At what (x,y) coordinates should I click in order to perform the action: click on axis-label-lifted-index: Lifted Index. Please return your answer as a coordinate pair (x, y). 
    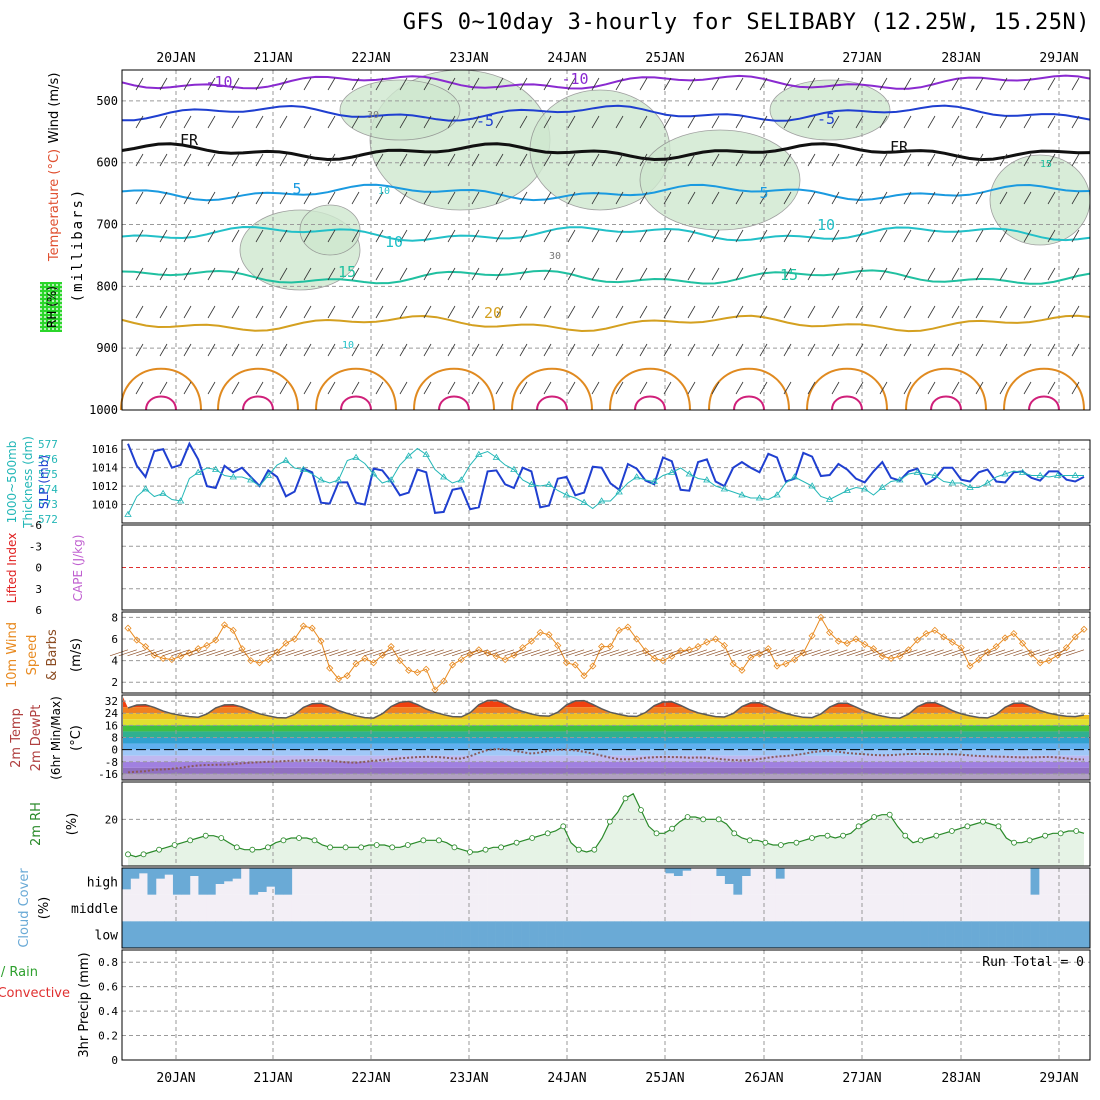
    Looking at the image, I should click on (12, 568).